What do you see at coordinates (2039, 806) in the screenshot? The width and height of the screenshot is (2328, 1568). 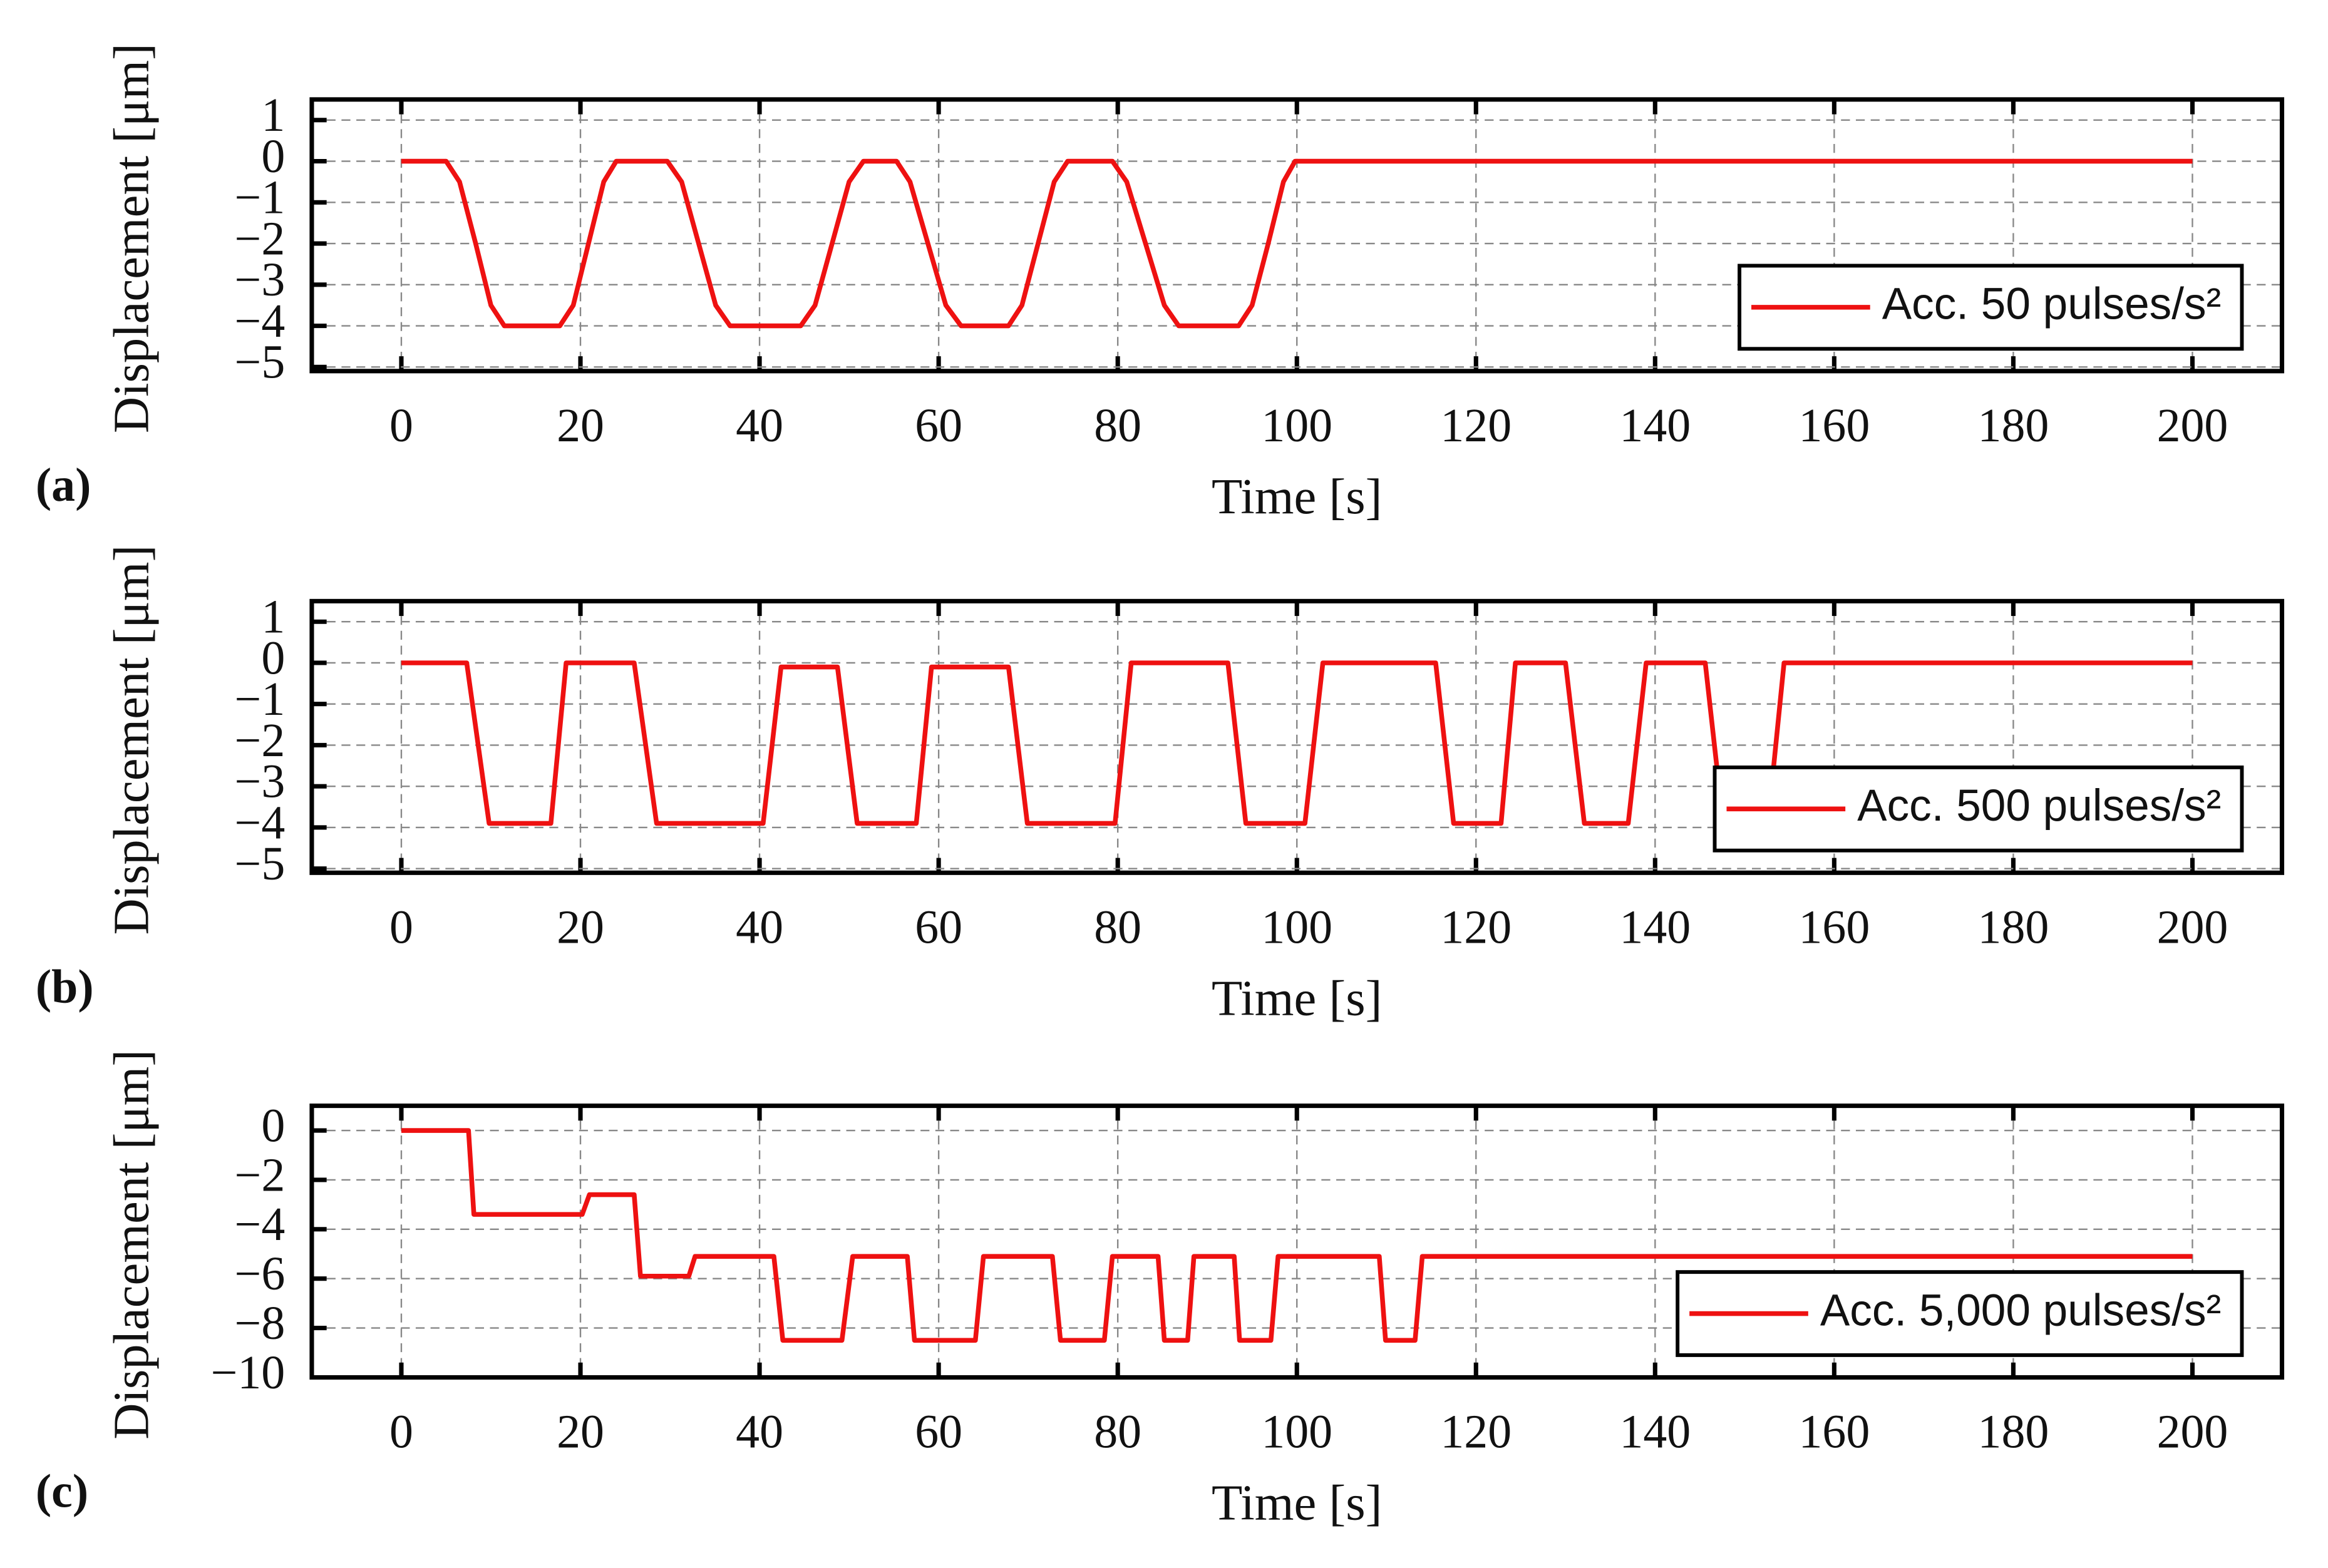 I see `legend-label: Acc. 500 pulses/s²` at bounding box center [2039, 806].